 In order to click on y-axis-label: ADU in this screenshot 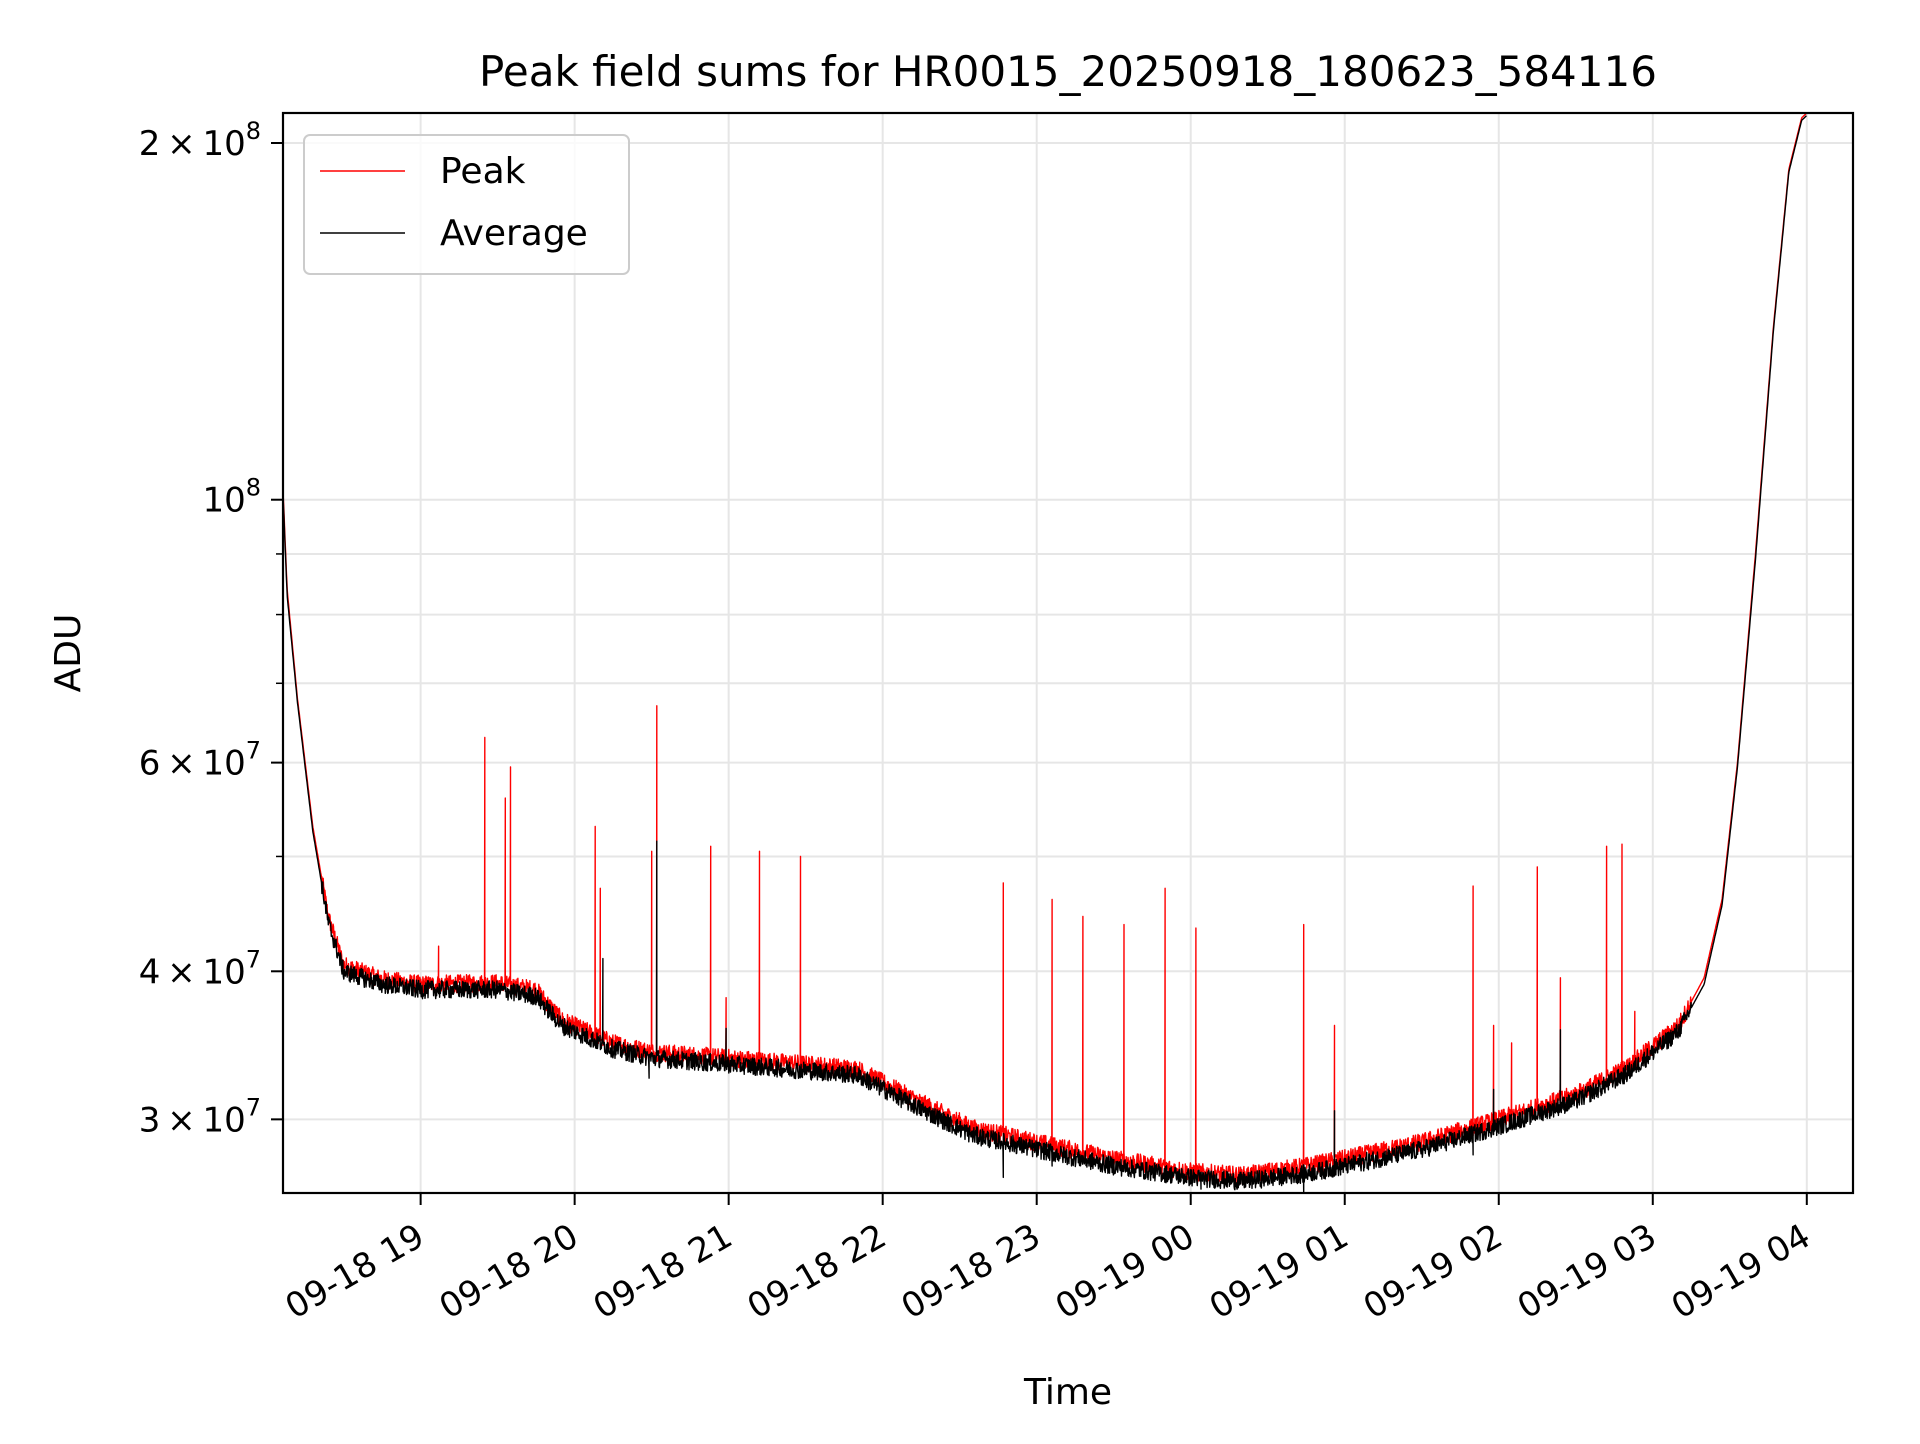, I will do `click(68, 653)`.